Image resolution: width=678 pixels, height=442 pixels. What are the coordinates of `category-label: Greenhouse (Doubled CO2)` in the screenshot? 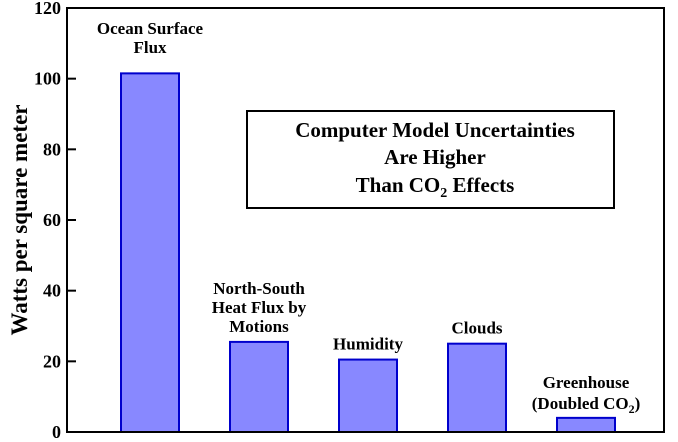 It's located at (586, 394).